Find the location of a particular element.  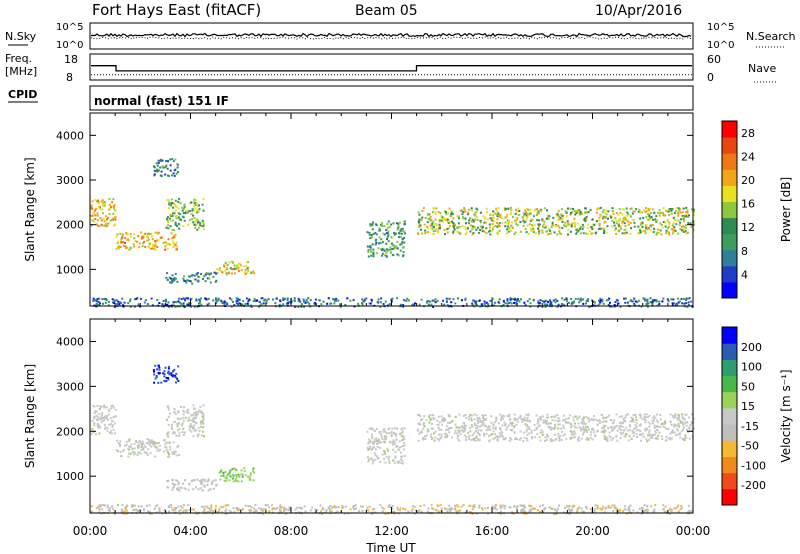

velocity-xtick-label: 12:00 is located at coordinates (391, 531).